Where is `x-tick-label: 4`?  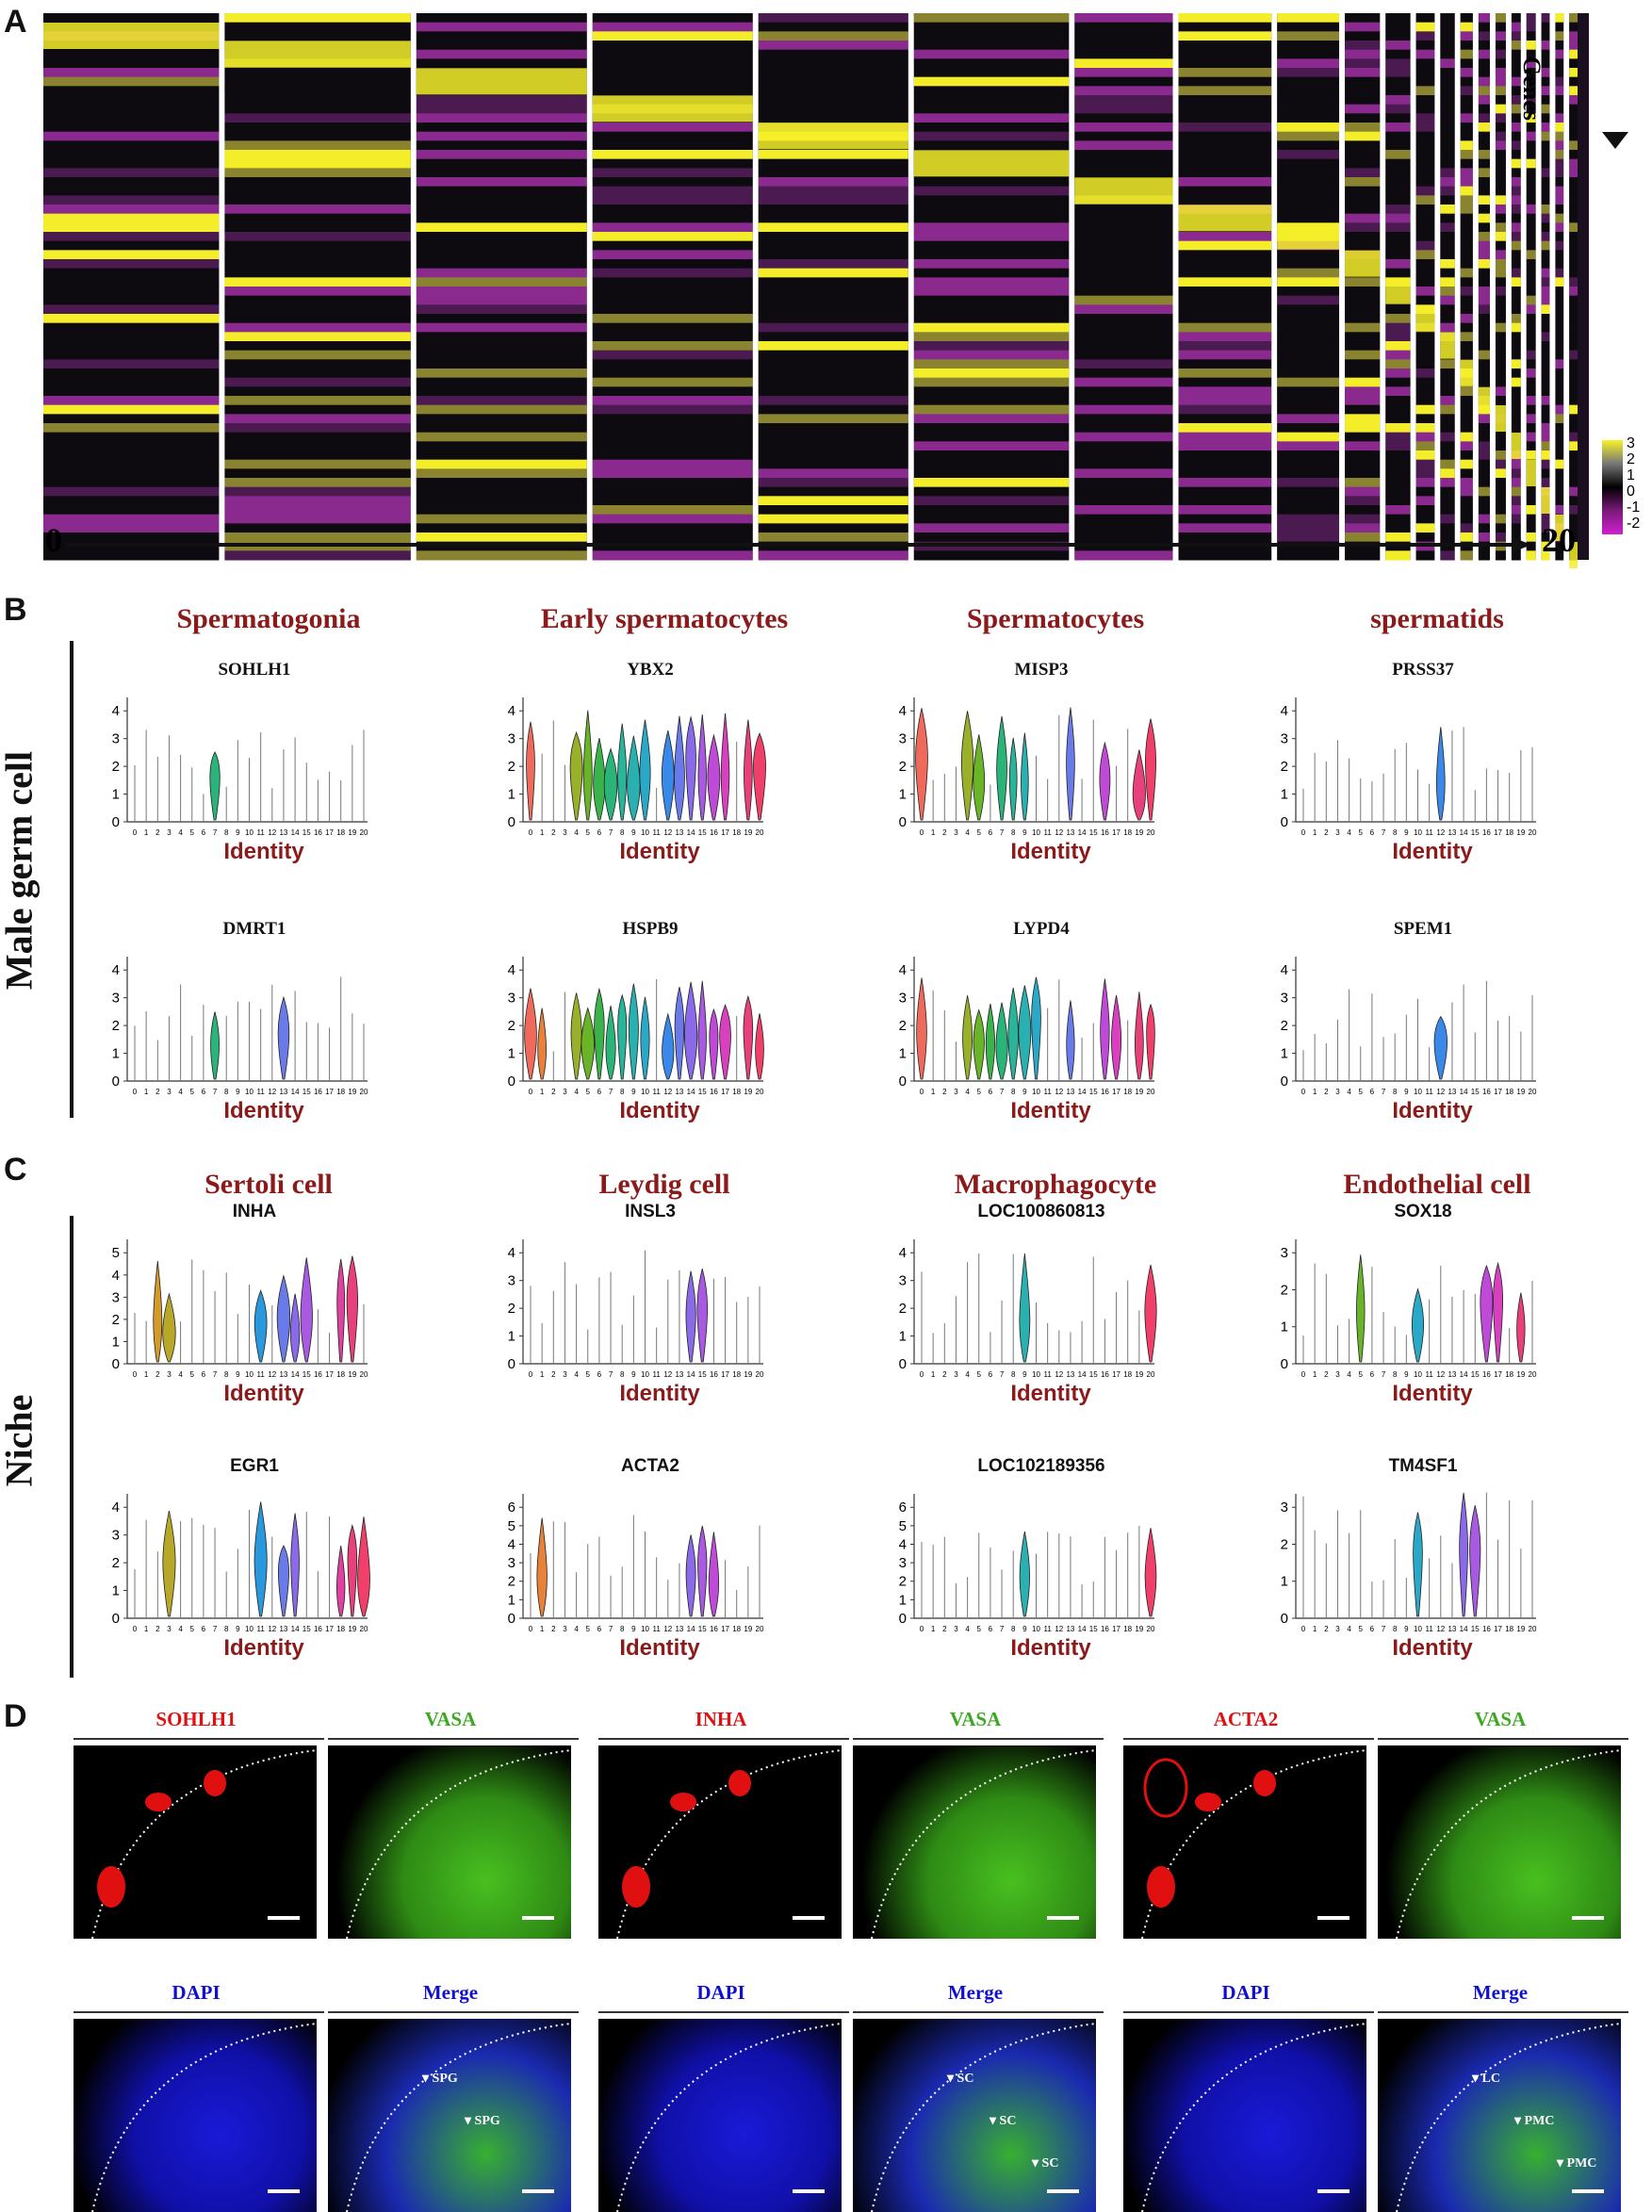 x-tick-label: 4 is located at coordinates (1349, 1374).